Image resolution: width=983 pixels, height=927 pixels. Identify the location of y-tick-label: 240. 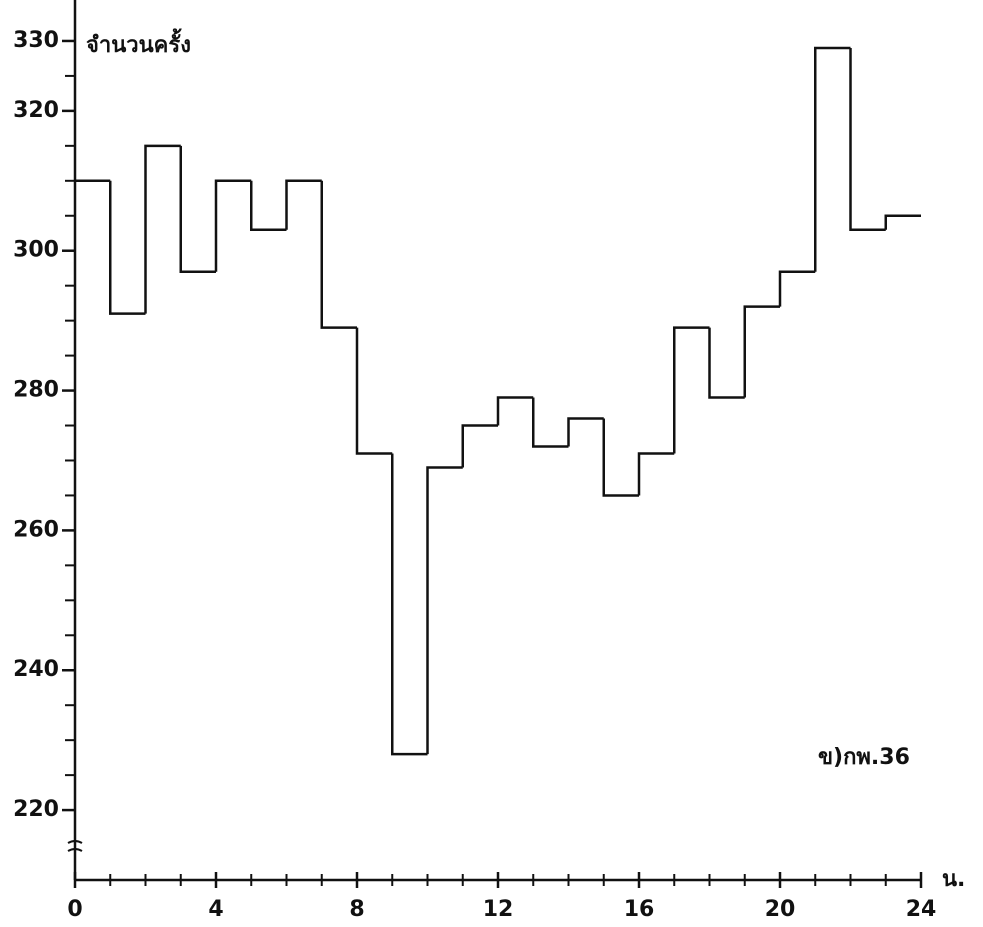
(36, 669).